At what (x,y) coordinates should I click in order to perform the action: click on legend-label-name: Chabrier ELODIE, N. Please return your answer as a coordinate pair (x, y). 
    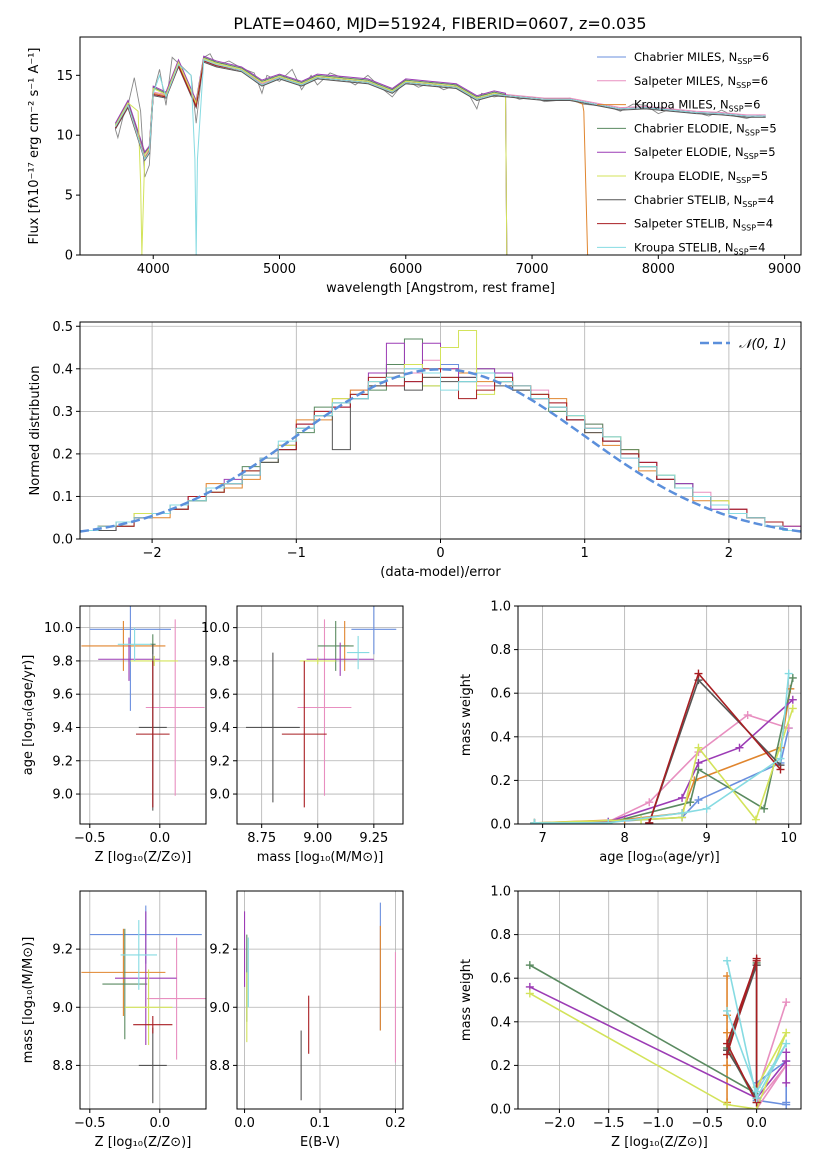
    Looking at the image, I should click on (689, 128).